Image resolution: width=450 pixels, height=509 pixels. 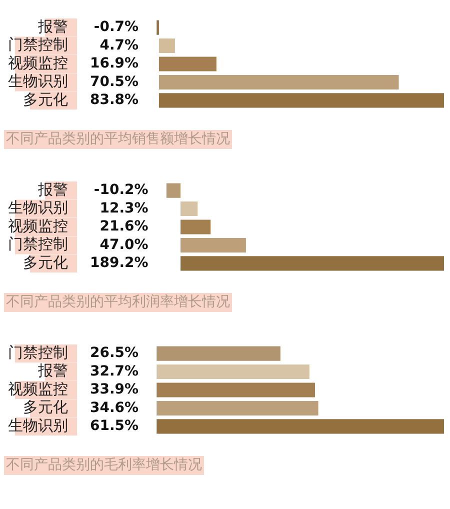 I want to click on data-label: 26.5%, so click(x=114, y=353).